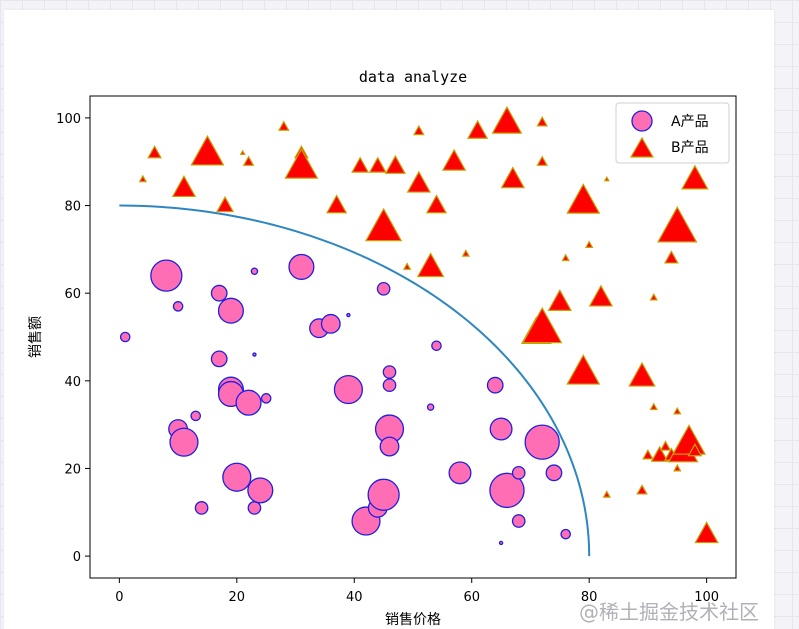 The height and width of the screenshot is (629, 799). Describe the element at coordinates (672, 133) in the screenshot. I see `legend: A产品 B产品` at that location.